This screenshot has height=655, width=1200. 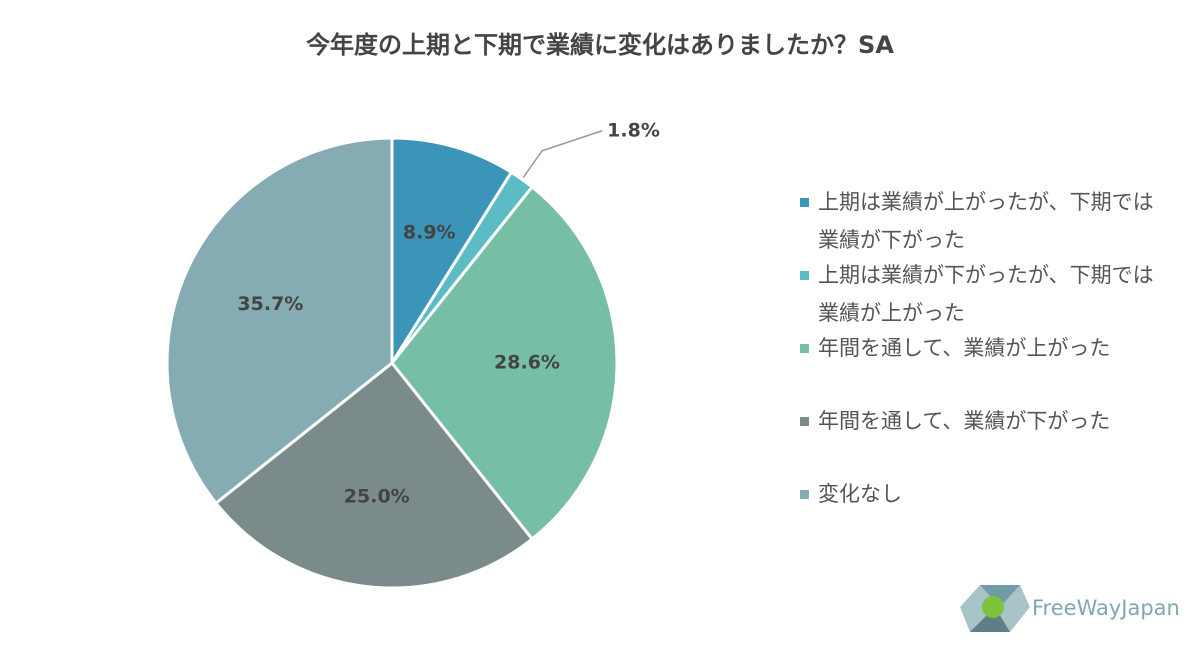 What do you see at coordinates (964, 421) in the screenshot?
I see `legend-label: 年間を通して、業績が下がった` at bounding box center [964, 421].